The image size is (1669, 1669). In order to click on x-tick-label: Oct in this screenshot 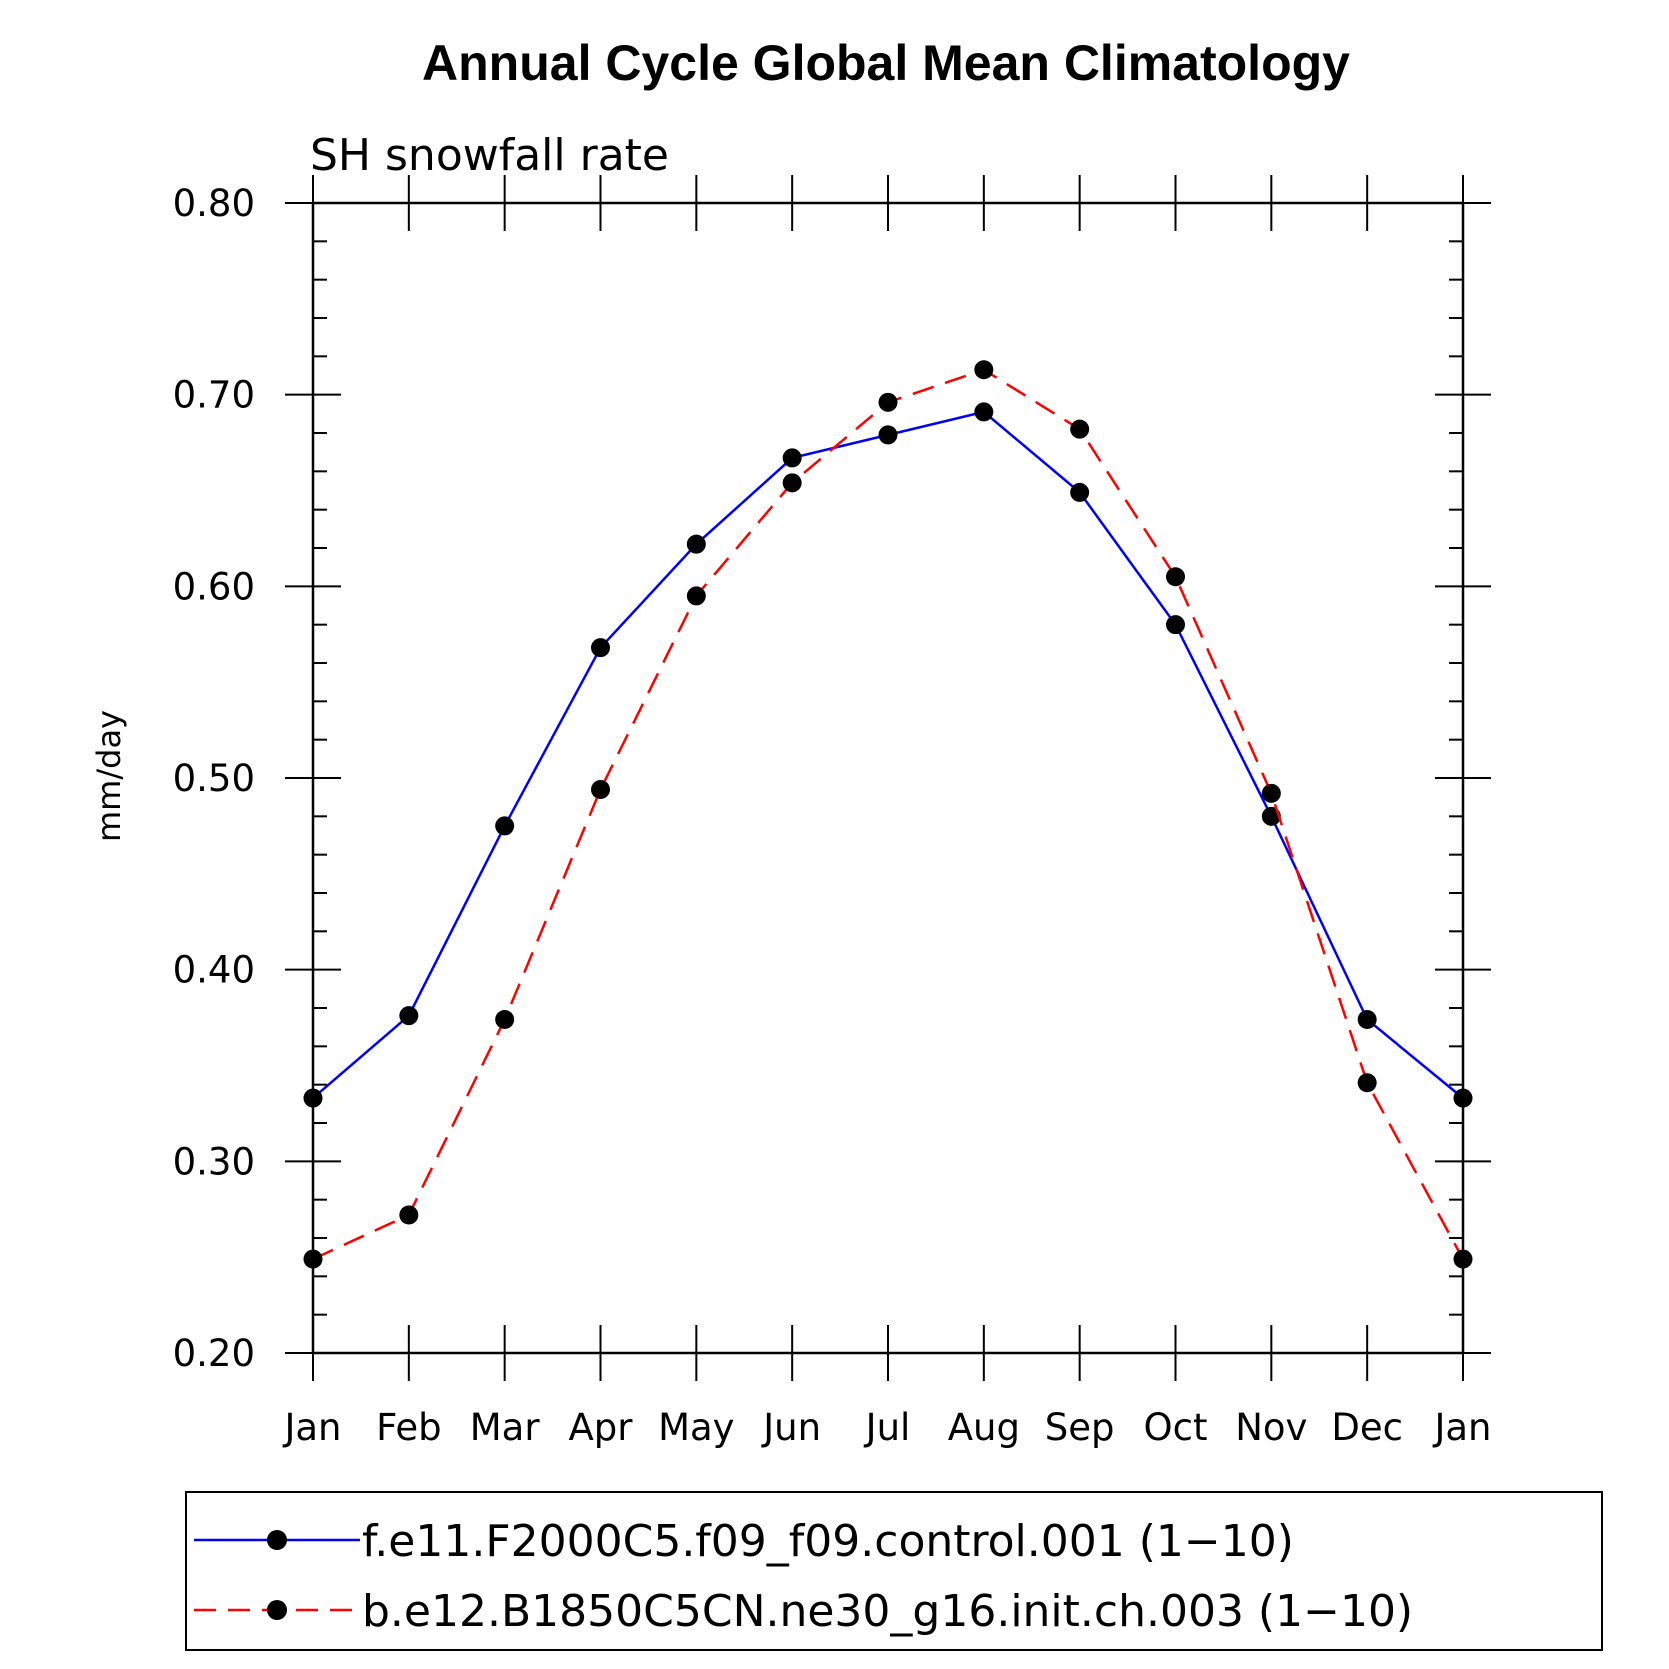, I will do `click(1176, 1427)`.